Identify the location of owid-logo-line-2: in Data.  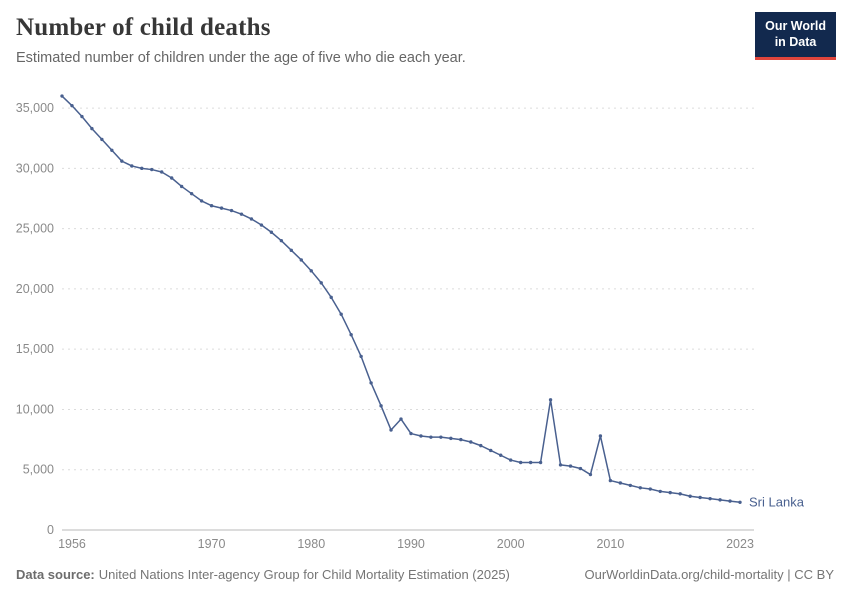
(795, 42).